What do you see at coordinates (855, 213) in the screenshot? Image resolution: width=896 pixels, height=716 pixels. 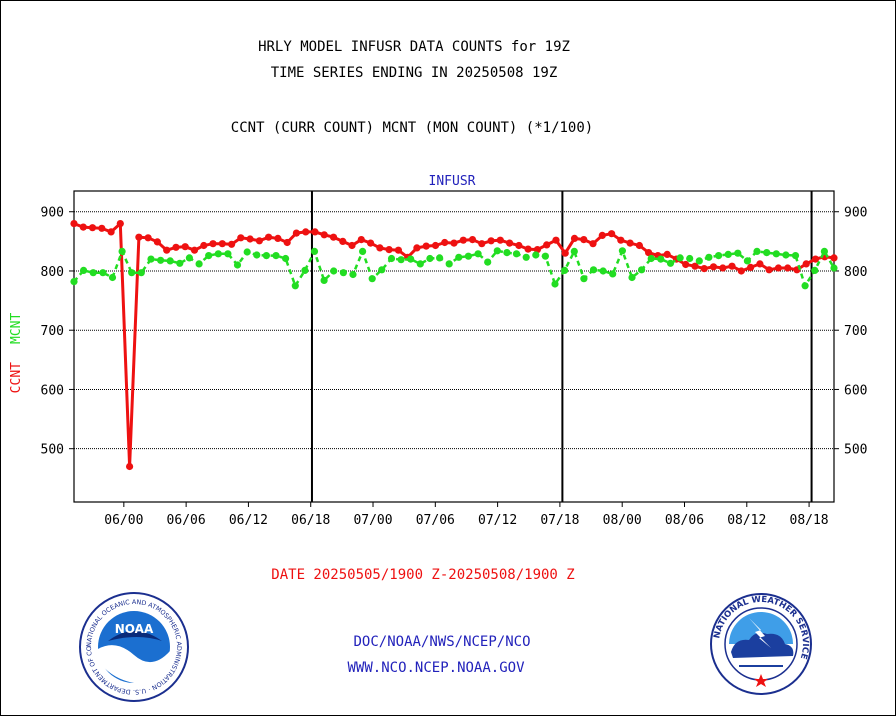 I see `y-tick-label-right-900: 900` at bounding box center [855, 213].